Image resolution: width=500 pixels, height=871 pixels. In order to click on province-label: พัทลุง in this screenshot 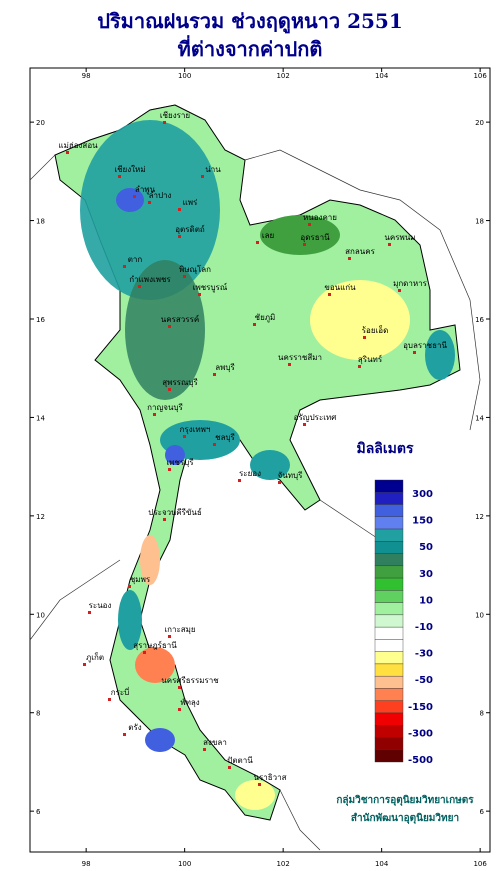, I will do `click(189, 702)`.